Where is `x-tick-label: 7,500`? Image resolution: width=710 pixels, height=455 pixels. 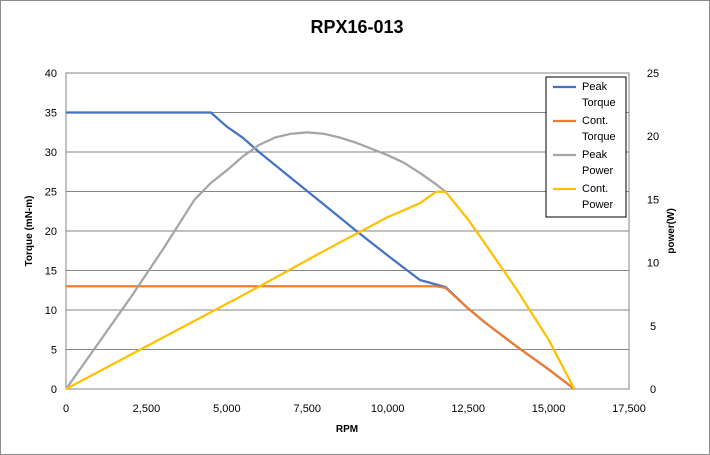
x-tick-label: 7,500 is located at coordinates (308, 409).